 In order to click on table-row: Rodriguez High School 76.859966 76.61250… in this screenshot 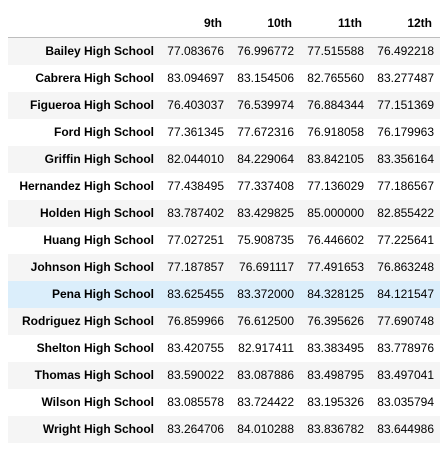, I will do `click(224, 321)`.